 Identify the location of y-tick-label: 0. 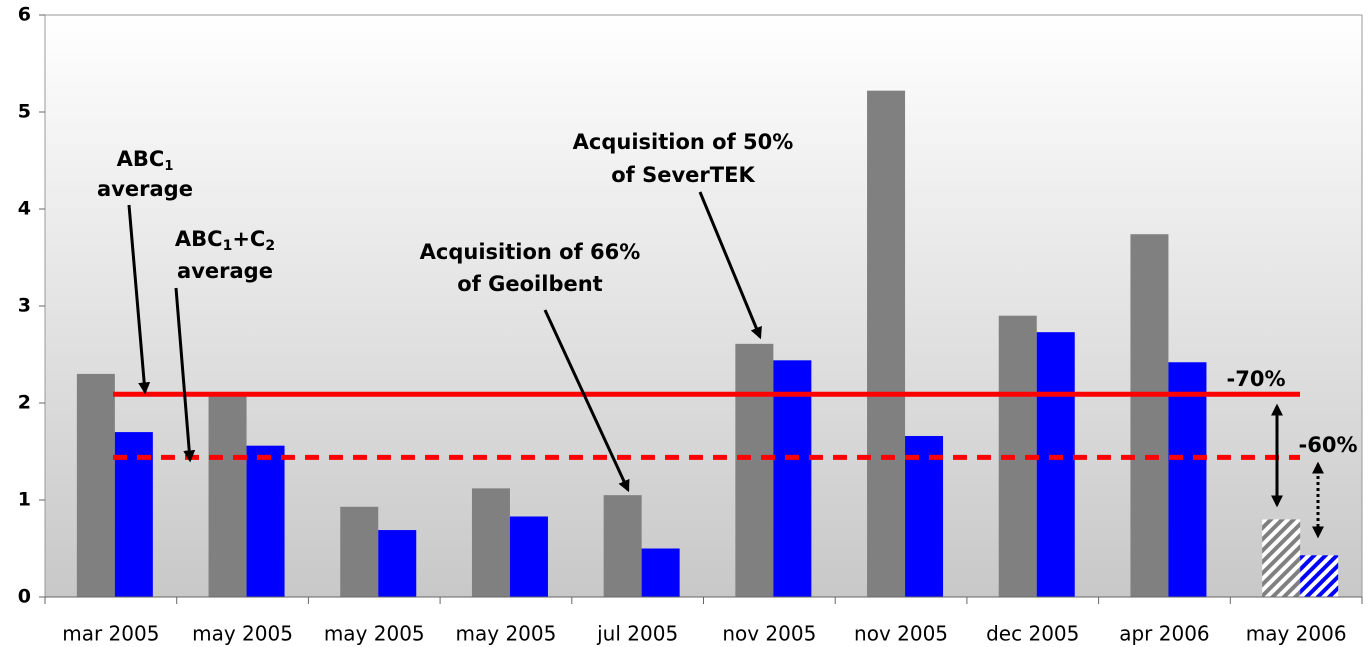
(24, 597).